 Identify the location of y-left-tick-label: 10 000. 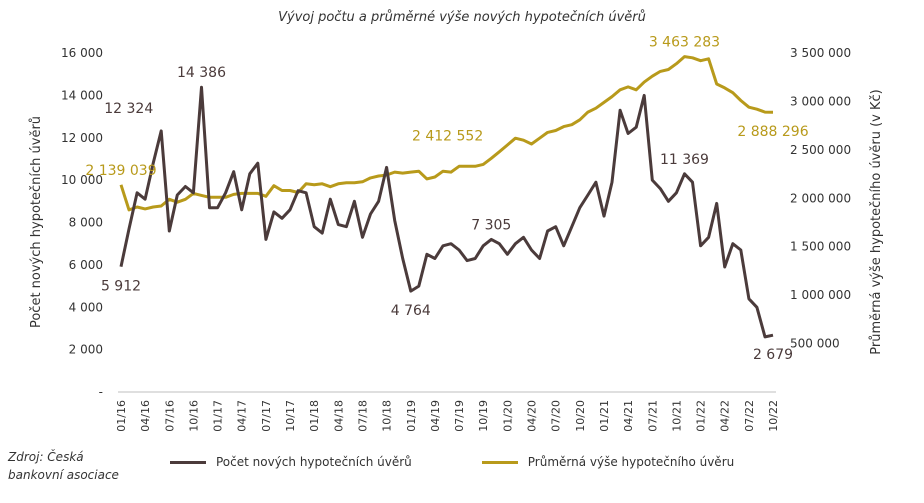
(82, 180).